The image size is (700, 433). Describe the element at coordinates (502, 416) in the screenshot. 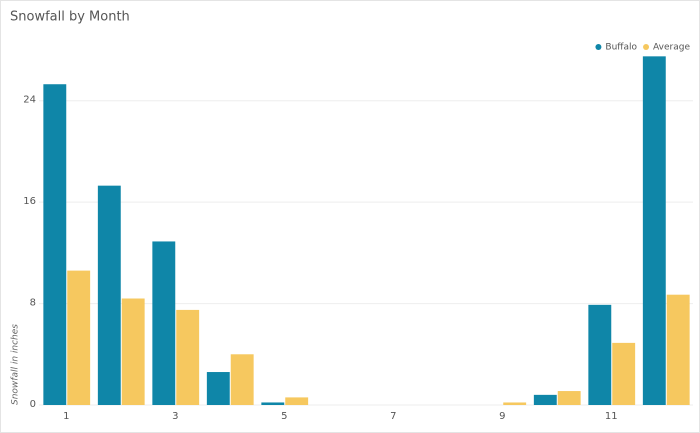

I see `x-tick-label: 9` at that location.